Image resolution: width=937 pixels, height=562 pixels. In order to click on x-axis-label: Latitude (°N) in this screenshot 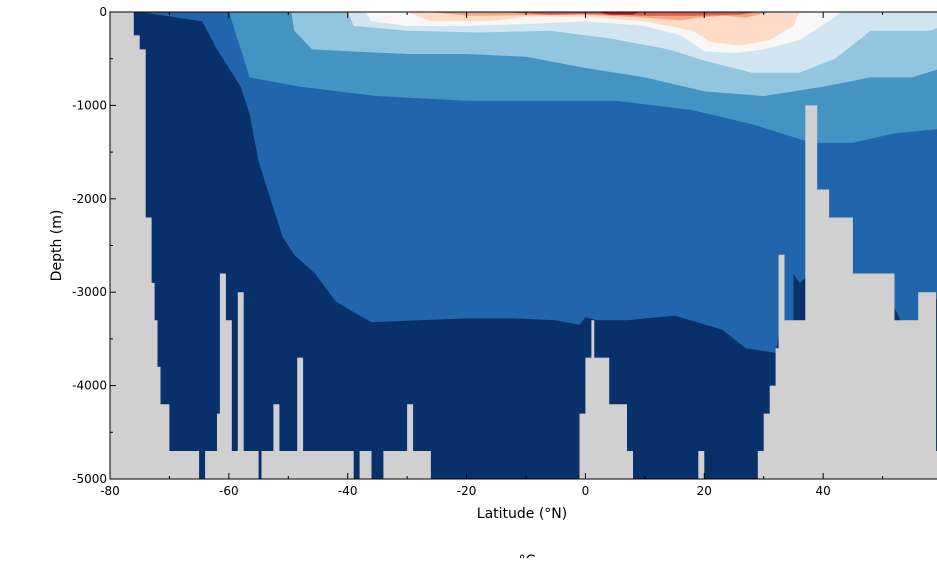, I will do `click(522, 514)`.